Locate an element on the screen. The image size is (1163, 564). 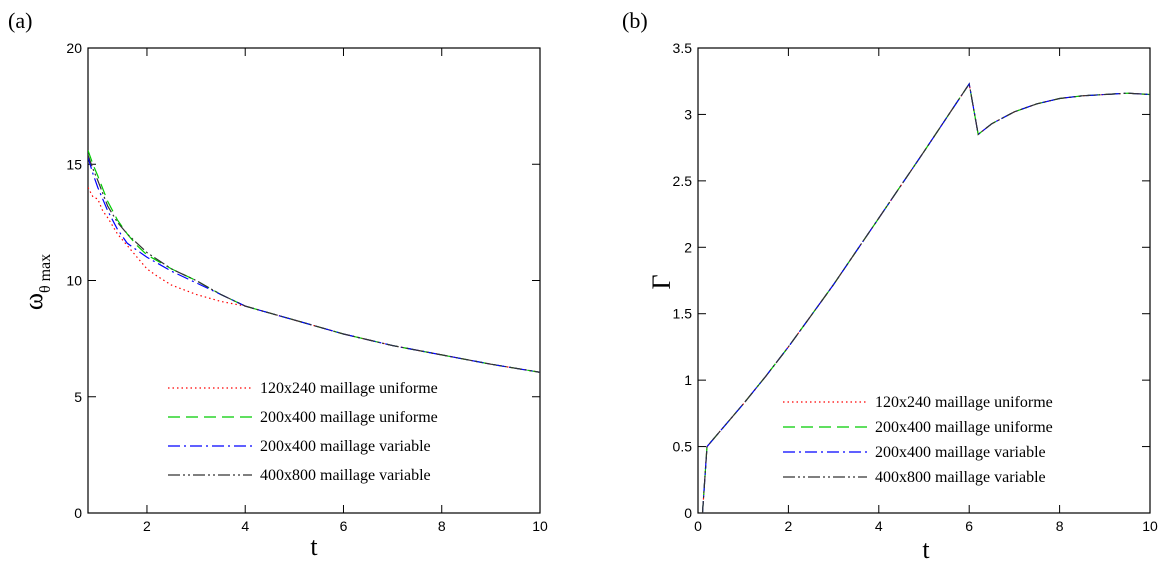
y-tick-label: 2 is located at coordinates (688, 247).